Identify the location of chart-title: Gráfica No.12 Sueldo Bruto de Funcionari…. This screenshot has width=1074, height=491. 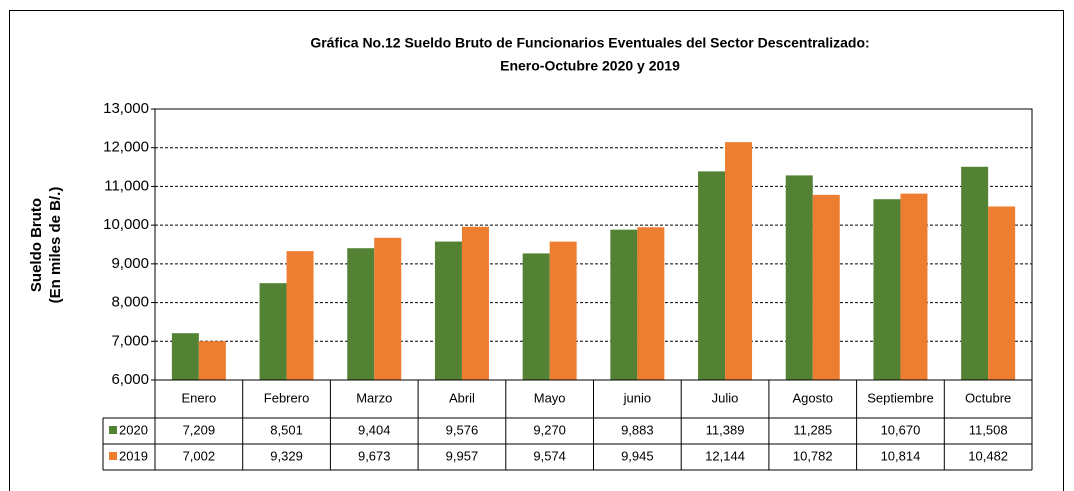
(589, 43).